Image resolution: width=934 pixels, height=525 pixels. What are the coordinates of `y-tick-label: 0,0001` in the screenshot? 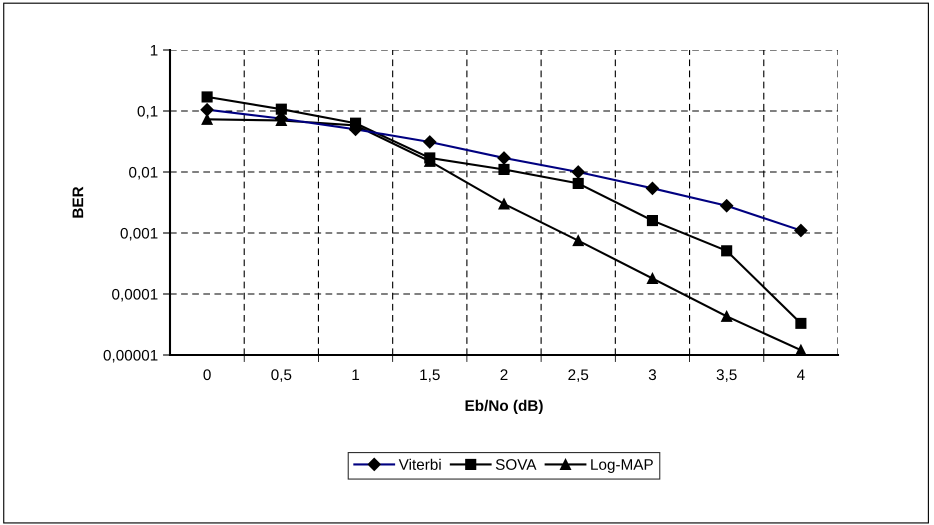 It's located at (135, 295).